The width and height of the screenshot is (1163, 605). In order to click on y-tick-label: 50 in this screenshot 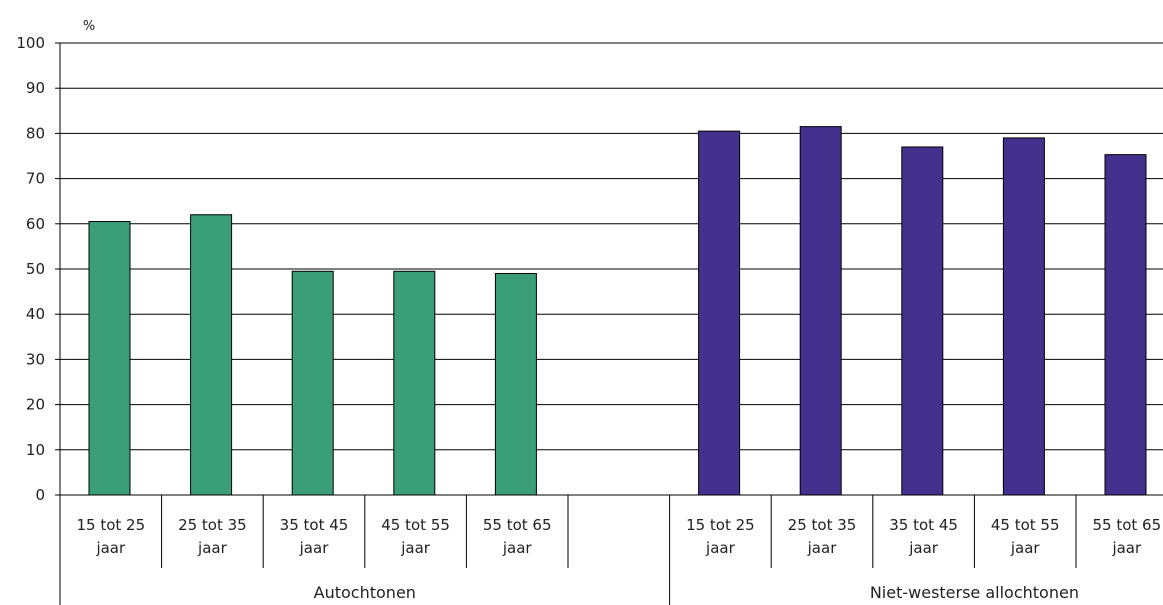, I will do `click(35, 269)`.